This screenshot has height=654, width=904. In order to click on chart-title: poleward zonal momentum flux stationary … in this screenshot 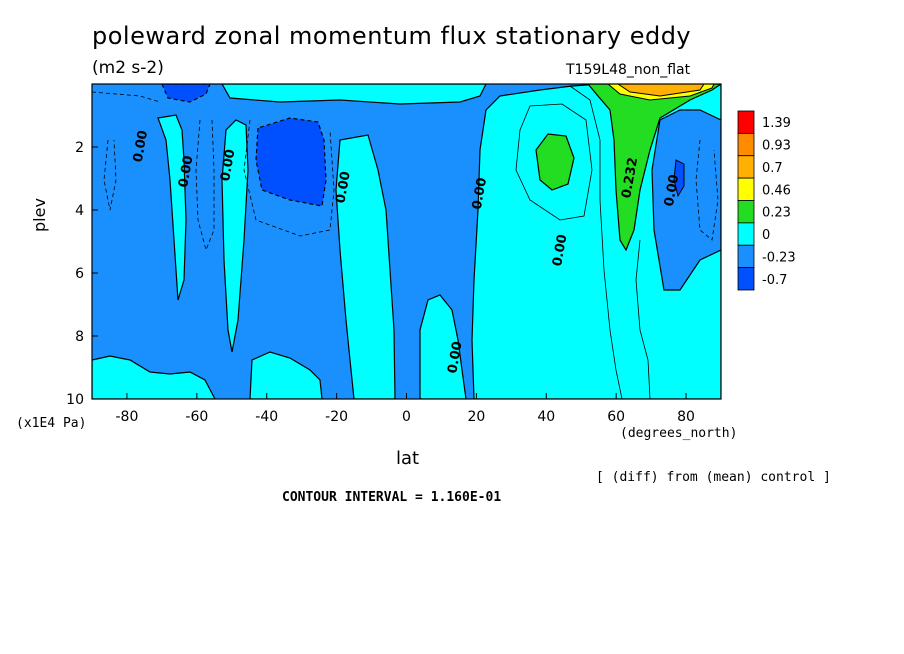, I will do `click(392, 36)`.